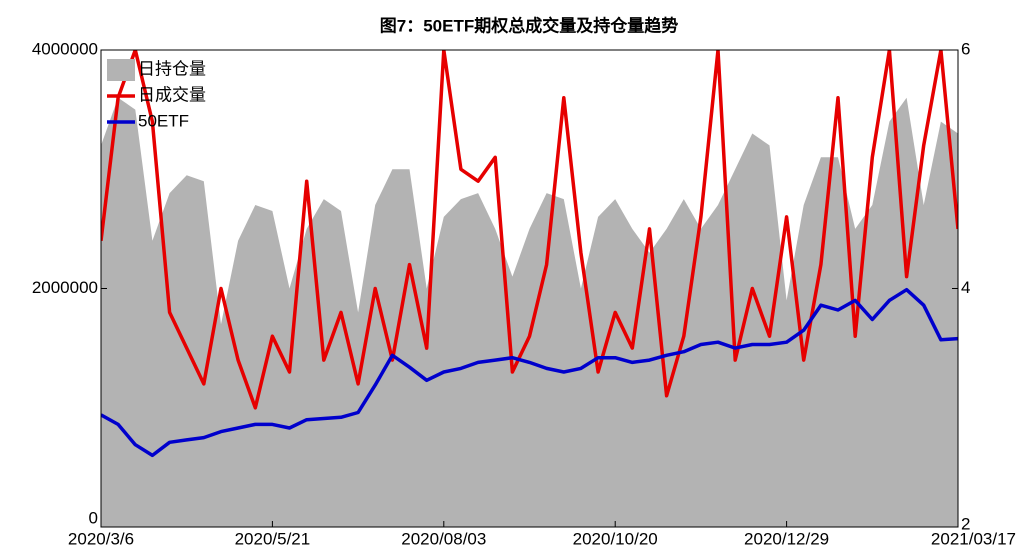 The height and width of the screenshot is (556, 1018). Describe the element at coordinates (93, 517) in the screenshot. I see `y-tick-label: 0` at that location.